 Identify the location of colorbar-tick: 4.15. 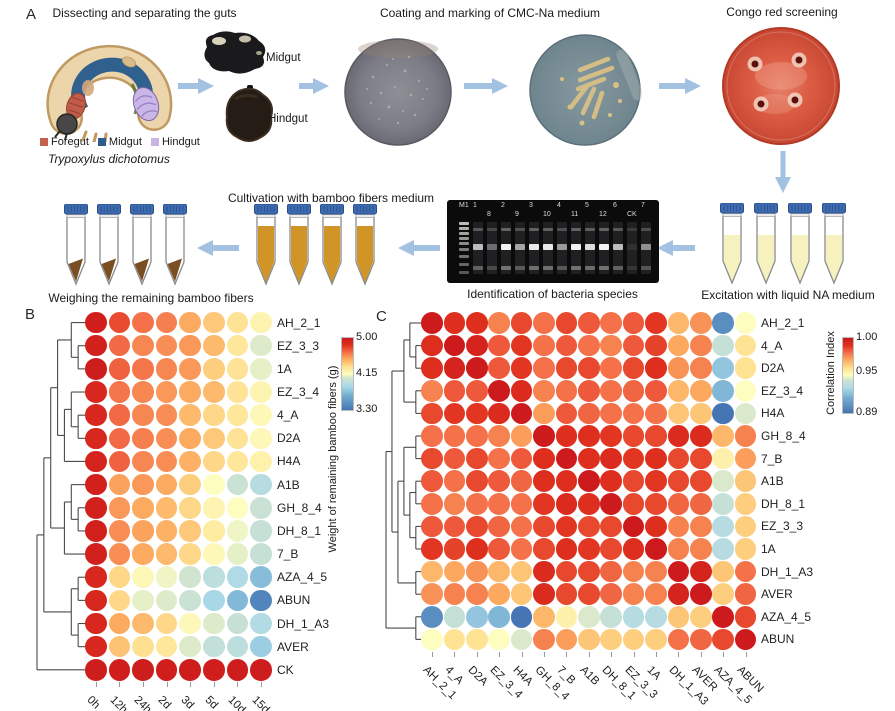
(367, 373).